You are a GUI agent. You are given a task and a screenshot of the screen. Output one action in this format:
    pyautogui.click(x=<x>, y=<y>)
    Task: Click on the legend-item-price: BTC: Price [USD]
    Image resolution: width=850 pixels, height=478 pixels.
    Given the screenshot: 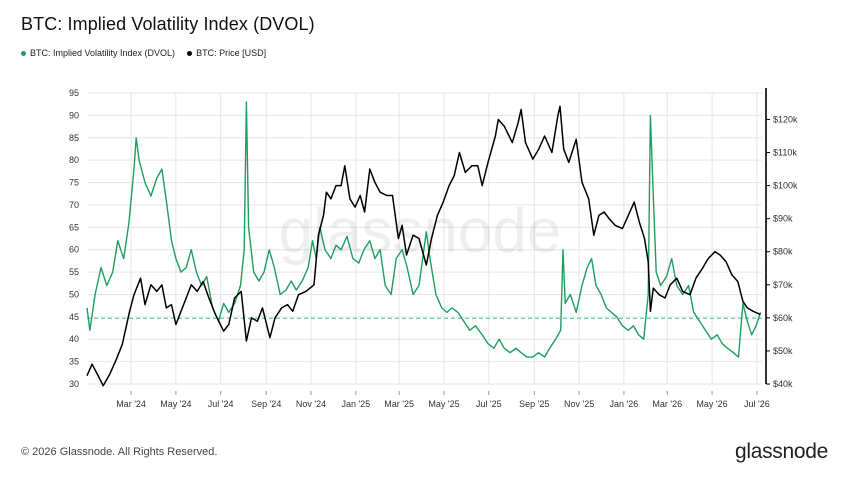 What is the action you would take?
    pyautogui.click(x=226, y=53)
    